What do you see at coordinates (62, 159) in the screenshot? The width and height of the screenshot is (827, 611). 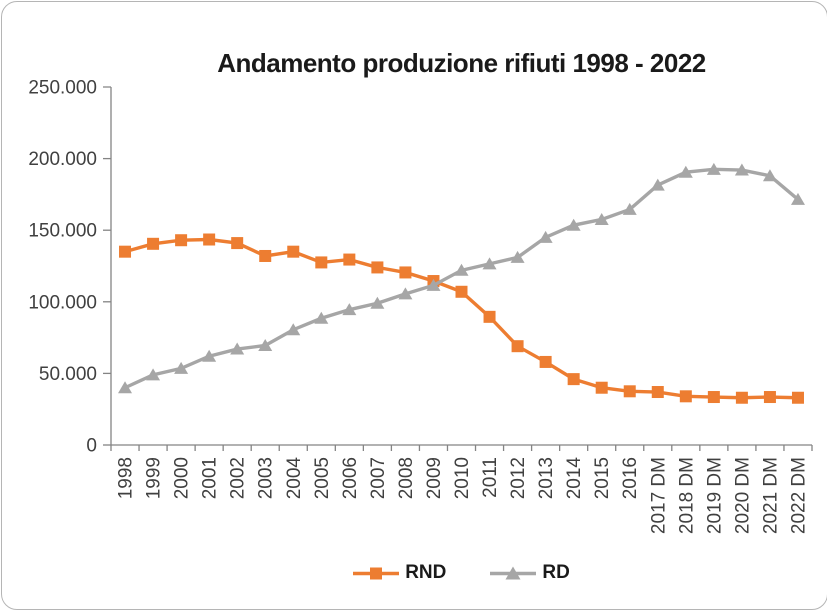 I see `y-axis-label: 200.000` at bounding box center [62, 159].